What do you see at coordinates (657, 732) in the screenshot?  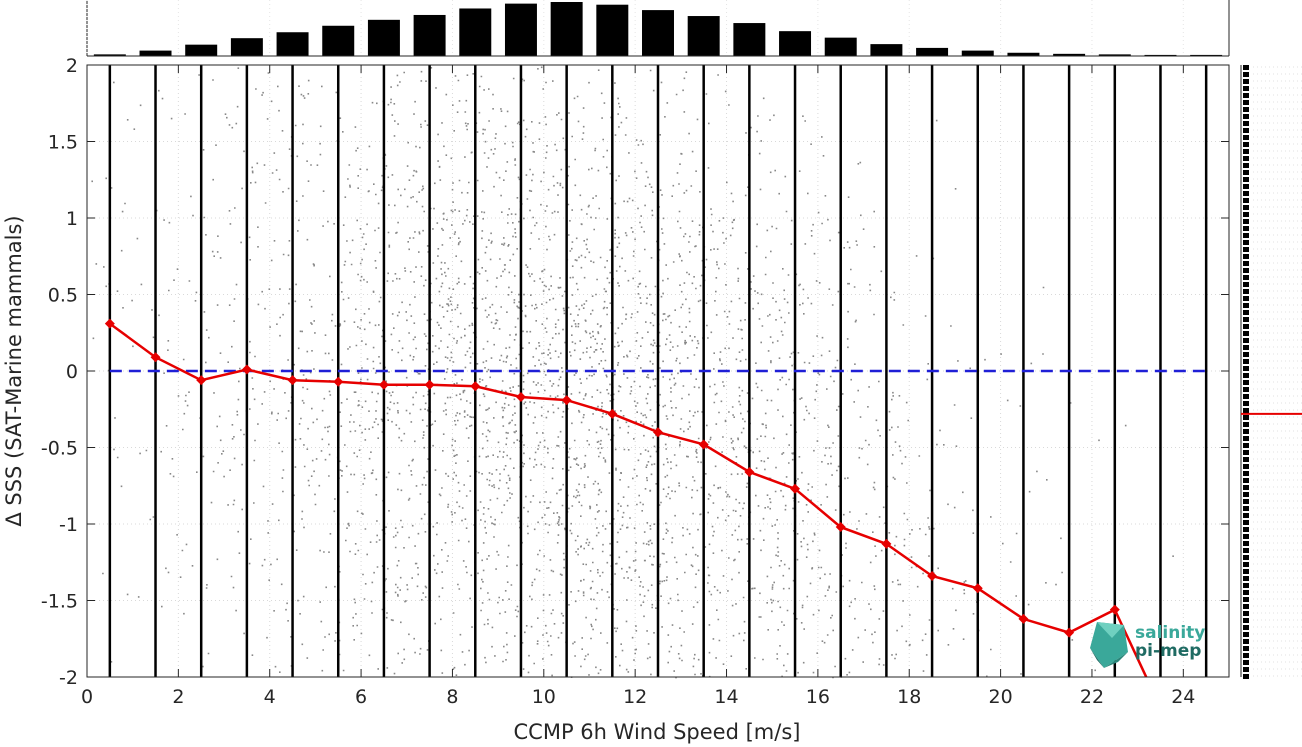 I see `x-axis-label: CCMP 6h Wind Speed [m/s]` at bounding box center [657, 732].